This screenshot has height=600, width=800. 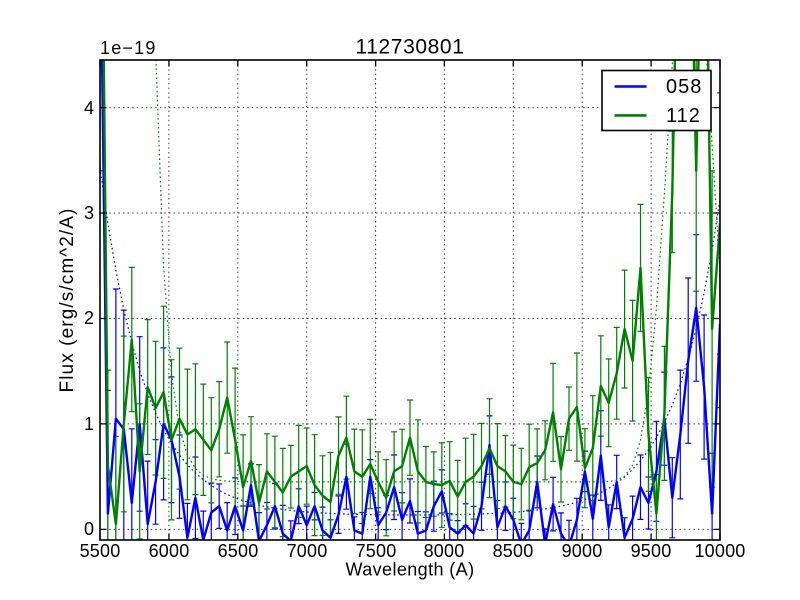 What do you see at coordinates (100, 551) in the screenshot?
I see `svg-text: 5500` at bounding box center [100, 551].